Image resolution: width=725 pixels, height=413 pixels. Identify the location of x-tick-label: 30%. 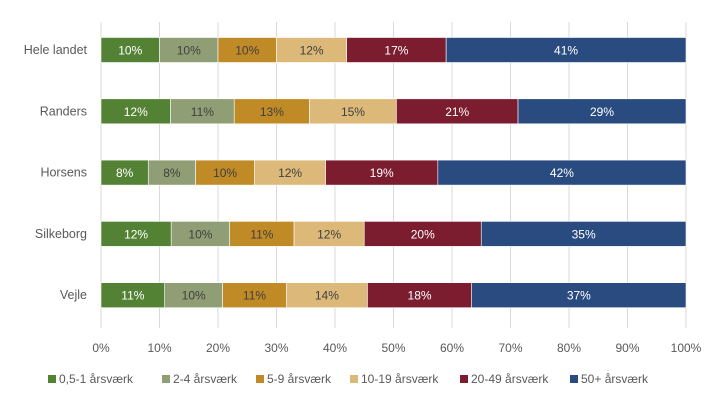
(276, 348).